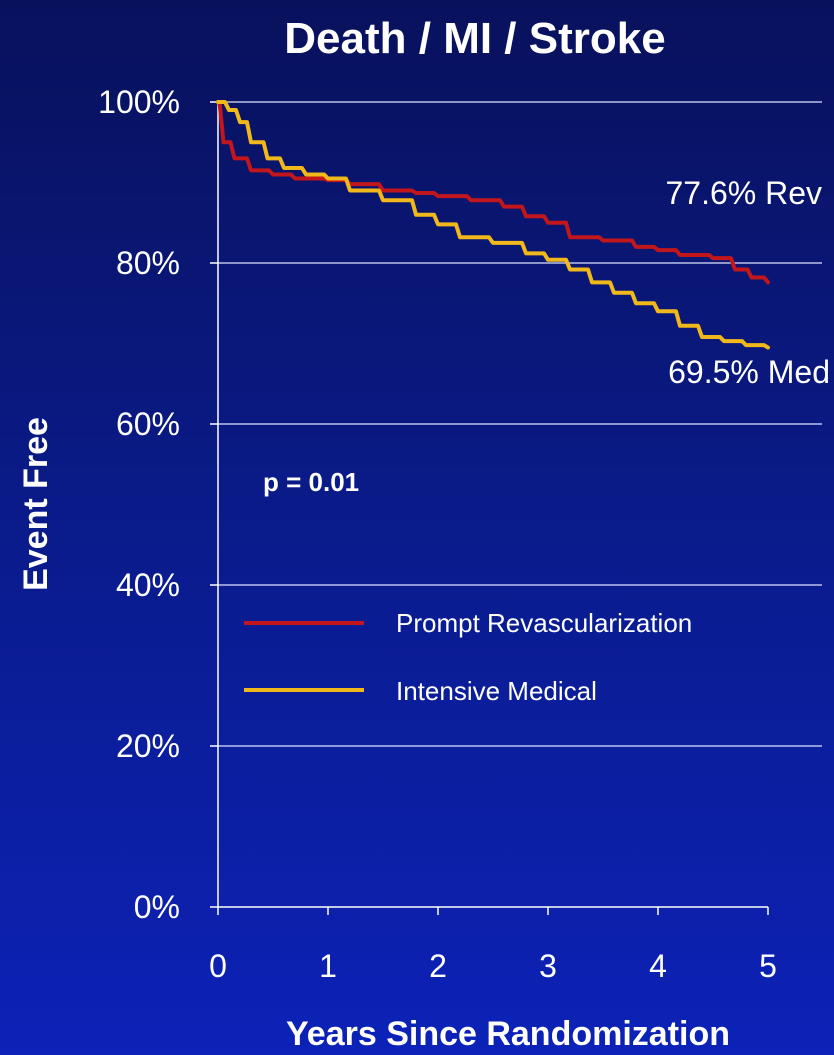  Describe the element at coordinates (474, 38) in the screenshot. I see `chart-title: Death / MI / Stroke` at that location.